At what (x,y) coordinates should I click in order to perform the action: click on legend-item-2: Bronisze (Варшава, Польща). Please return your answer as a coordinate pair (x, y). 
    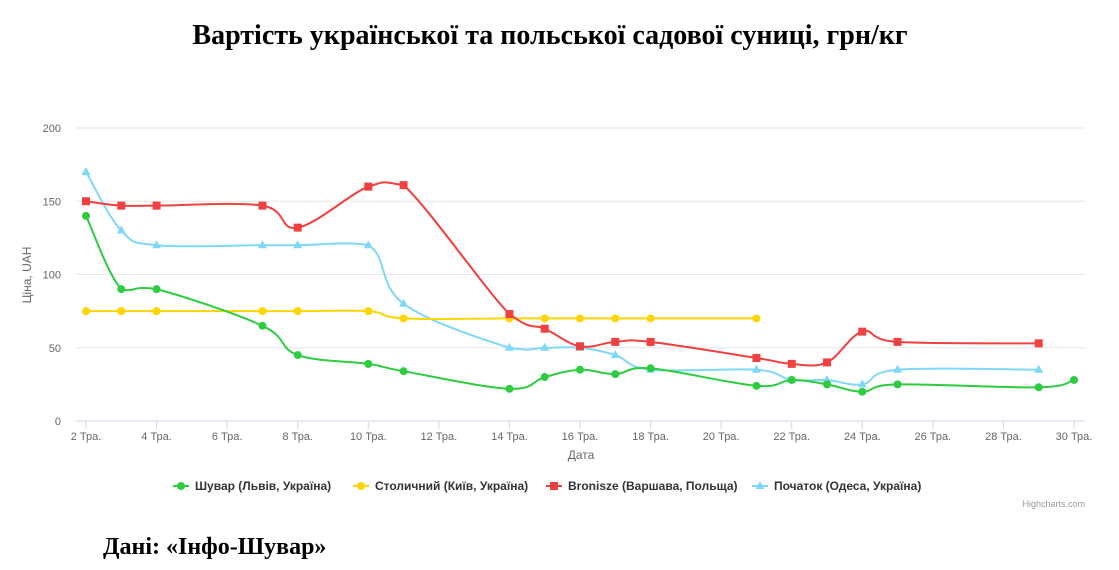
    Looking at the image, I should click on (642, 486).